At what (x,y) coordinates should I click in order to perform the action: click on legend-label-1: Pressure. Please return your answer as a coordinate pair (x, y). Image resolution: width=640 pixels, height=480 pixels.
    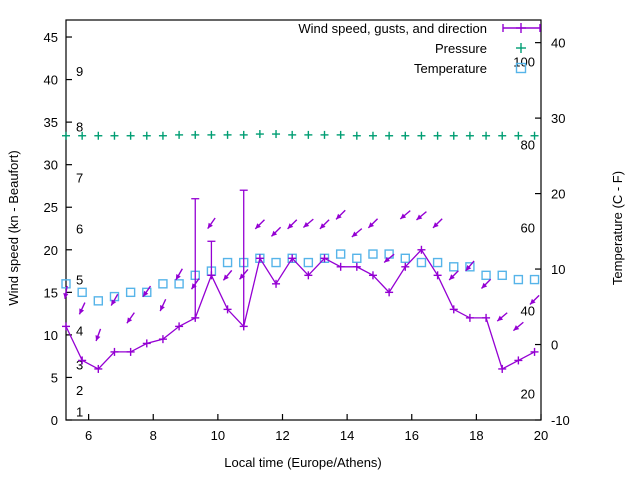
    Looking at the image, I should click on (461, 48).